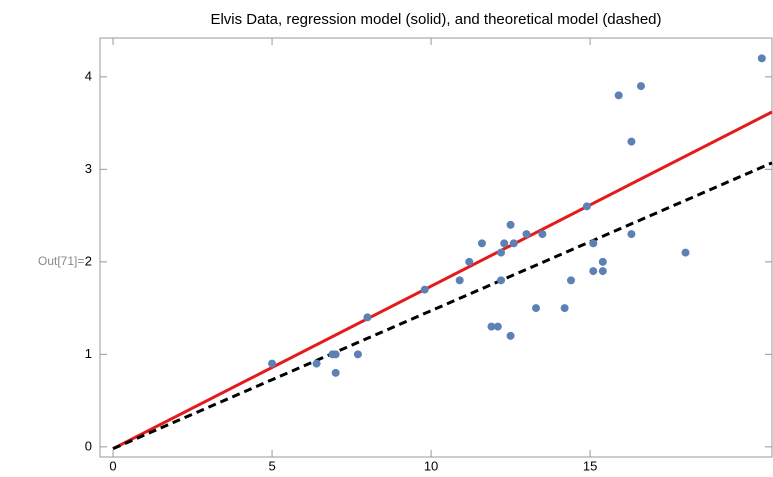 This screenshot has height=477, width=773. Describe the element at coordinates (590, 465) in the screenshot. I see `x-tick-label: 15` at that location.